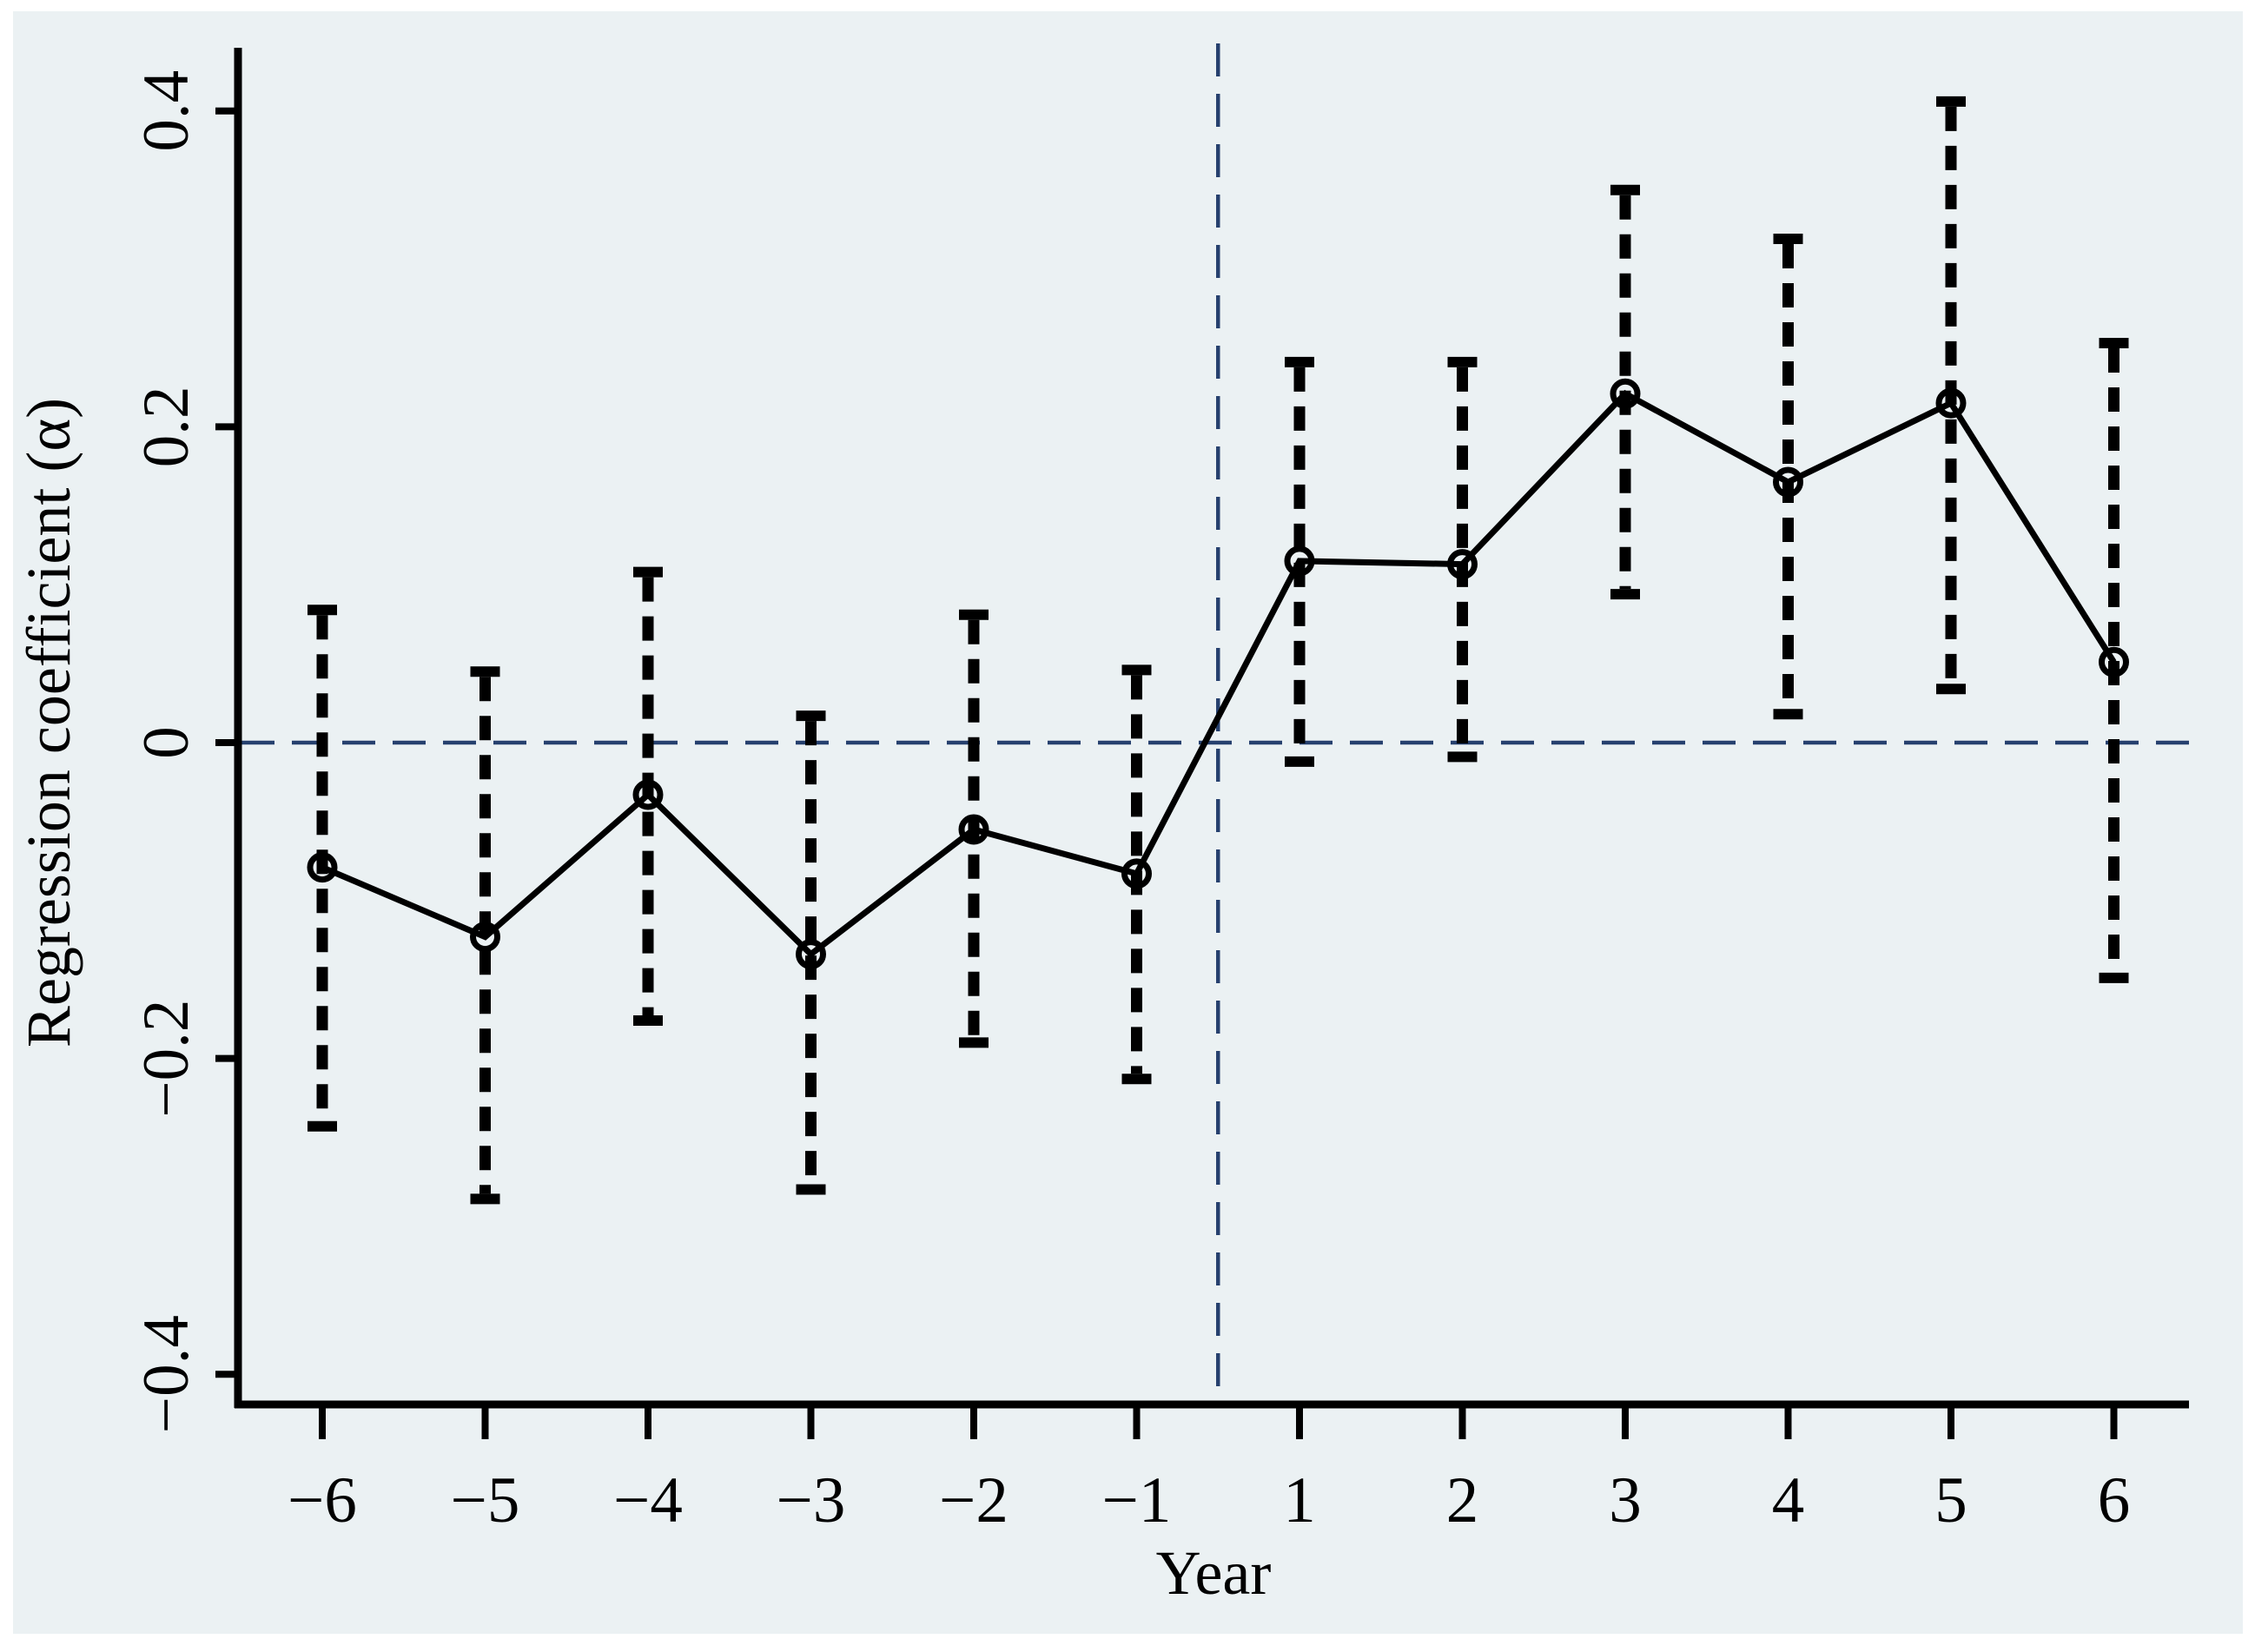 Image resolution: width=2255 pixels, height=1652 pixels. Describe the element at coordinates (1462, 1500) in the screenshot. I see `x-tick-label: 2` at that location.